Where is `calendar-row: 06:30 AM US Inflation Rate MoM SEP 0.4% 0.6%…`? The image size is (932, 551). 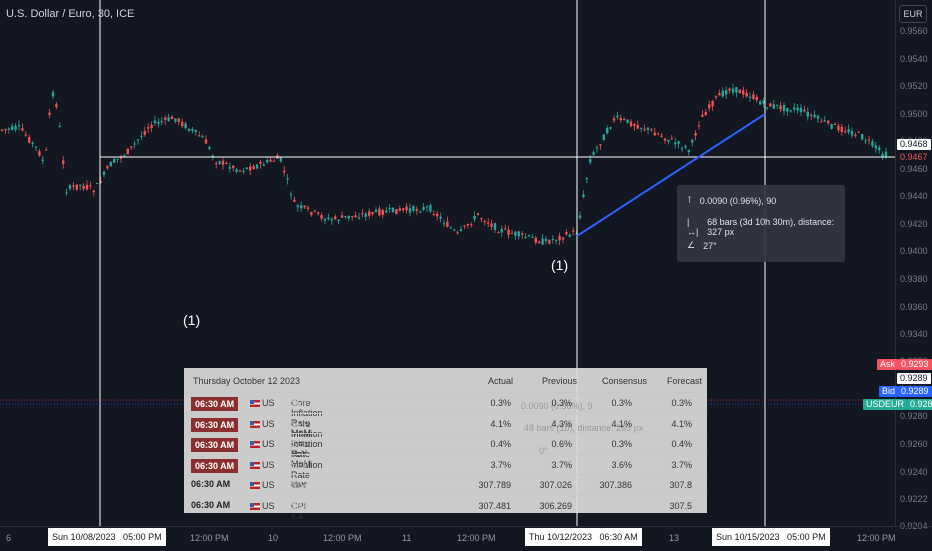 calendar-row: 06:30 AM US Inflation Rate MoM SEP 0.4% 0.6%… is located at coordinates (445, 451).